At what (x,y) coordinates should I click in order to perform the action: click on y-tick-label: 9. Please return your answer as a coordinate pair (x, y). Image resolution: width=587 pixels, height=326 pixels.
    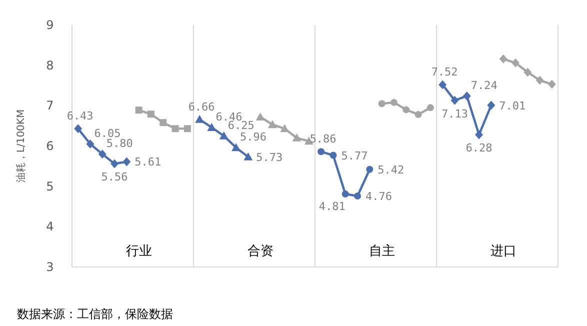
    Looking at the image, I should click on (50, 25).